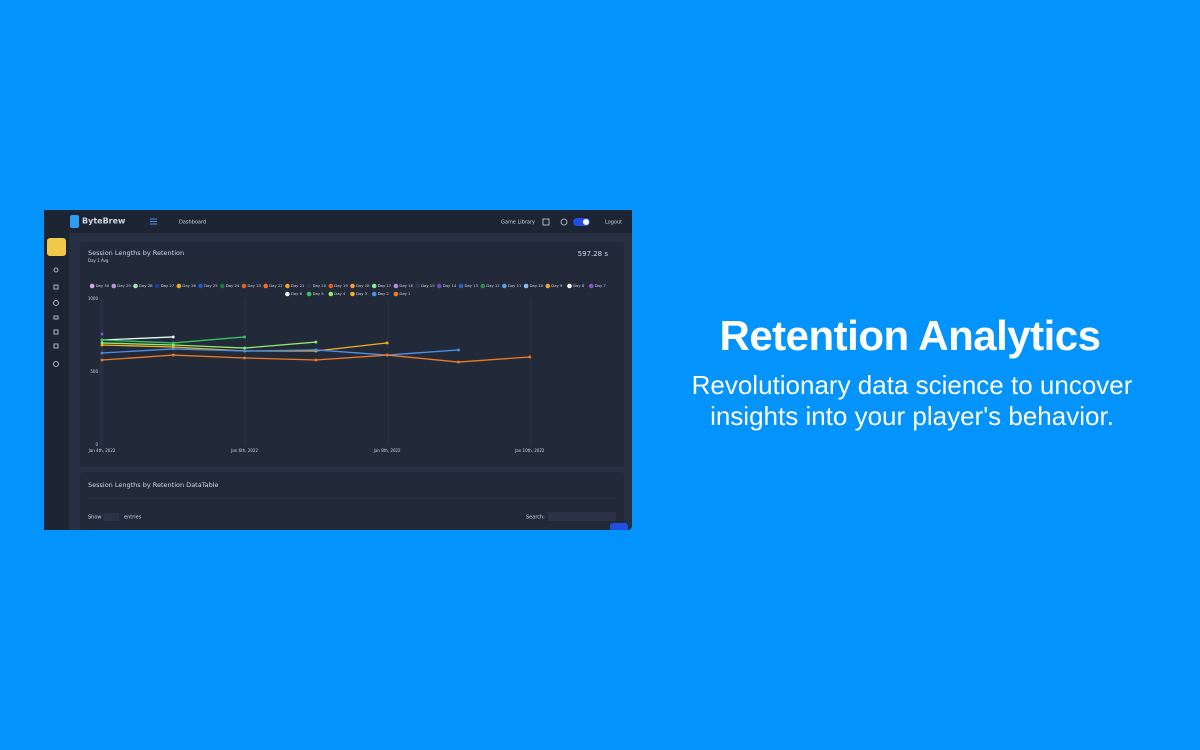  Describe the element at coordinates (95, 518) in the screenshot. I see `show-label: Show` at that location.